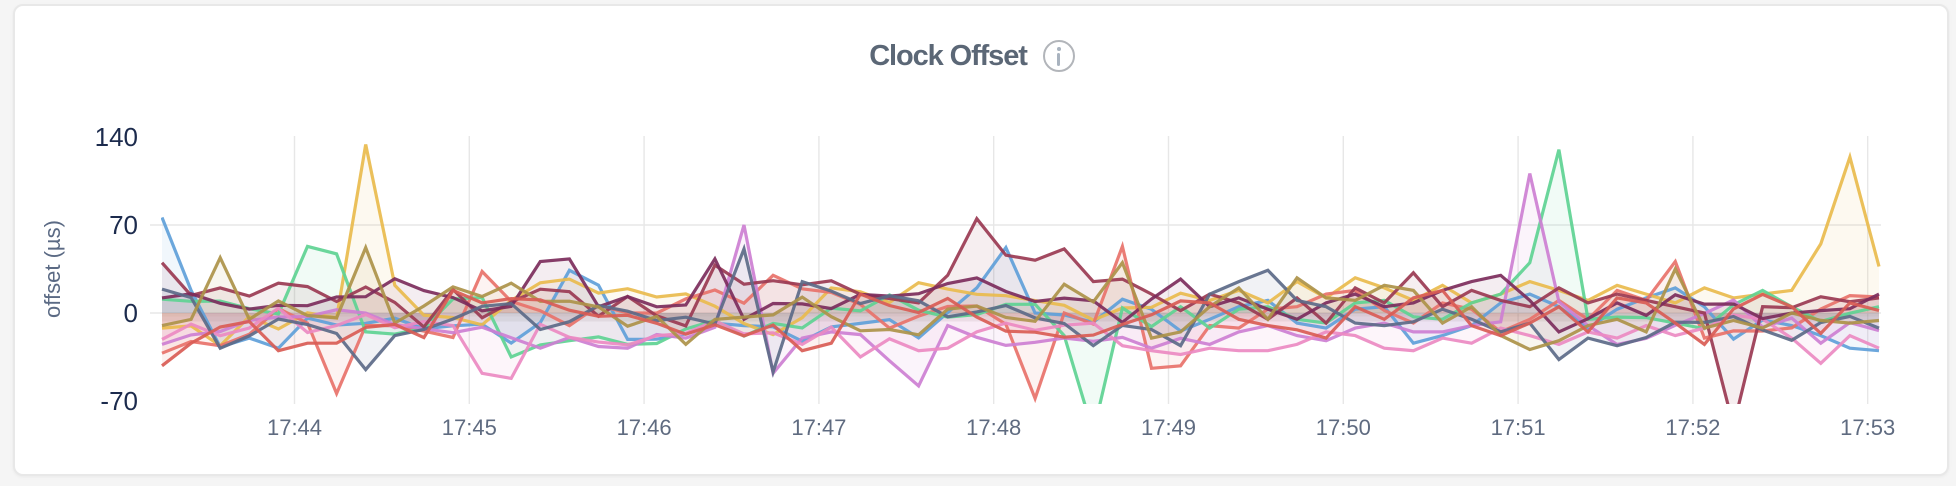  Describe the element at coordinates (119, 401) in the screenshot. I see `svg-text: -70` at that location.